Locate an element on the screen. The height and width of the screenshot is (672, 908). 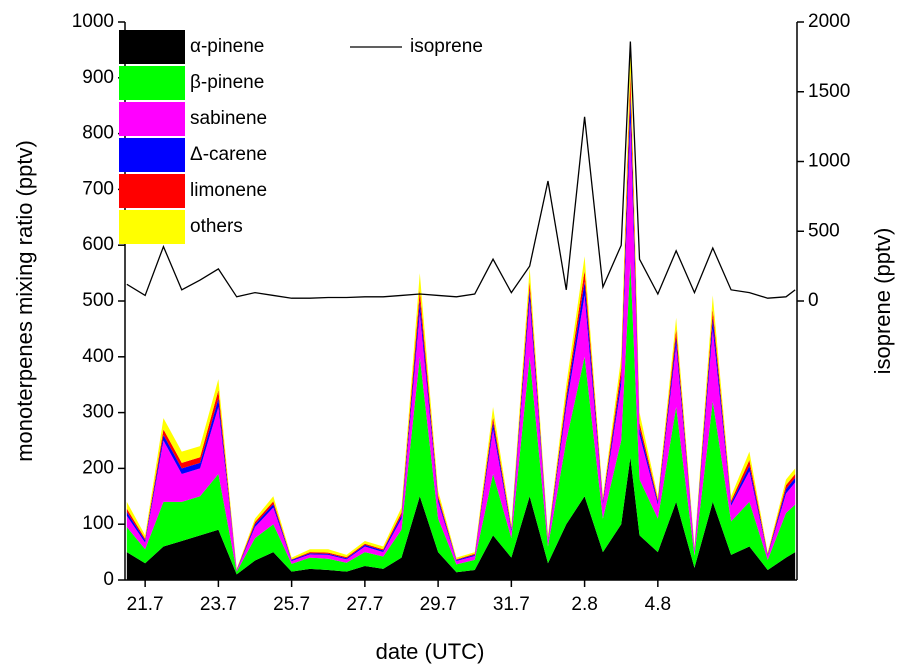
legend-label: Δ-carene is located at coordinates (228, 154).